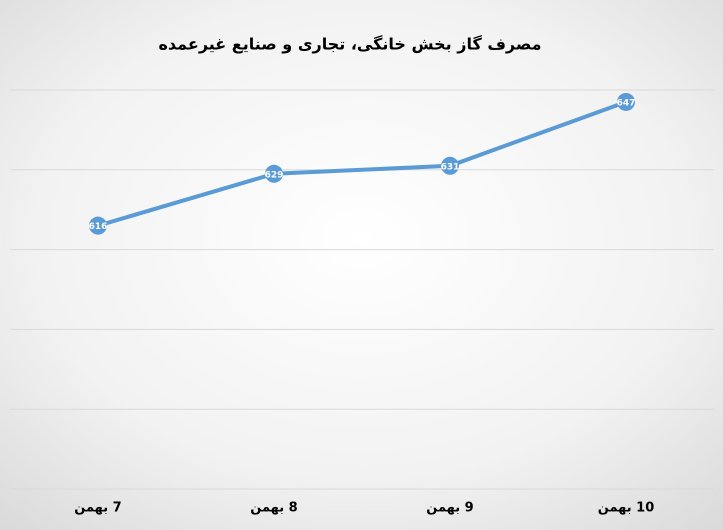 The image size is (723, 530). I want to click on x-tick-label: 8 بهمن, so click(273, 508).